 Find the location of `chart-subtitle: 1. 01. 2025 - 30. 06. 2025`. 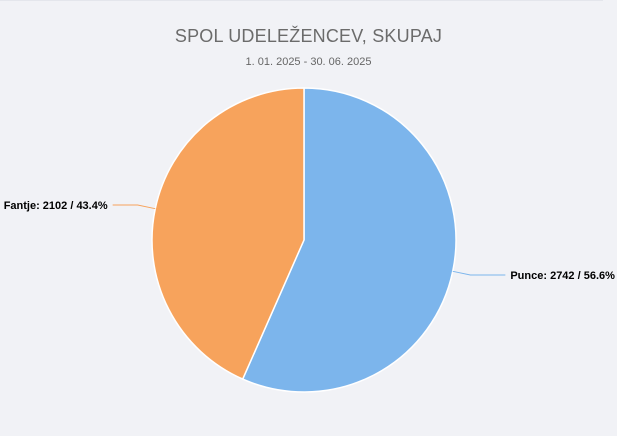

chart-subtitle: 1. 01. 2025 - 30. 06. 2025 is located at coordinates (308, 62).